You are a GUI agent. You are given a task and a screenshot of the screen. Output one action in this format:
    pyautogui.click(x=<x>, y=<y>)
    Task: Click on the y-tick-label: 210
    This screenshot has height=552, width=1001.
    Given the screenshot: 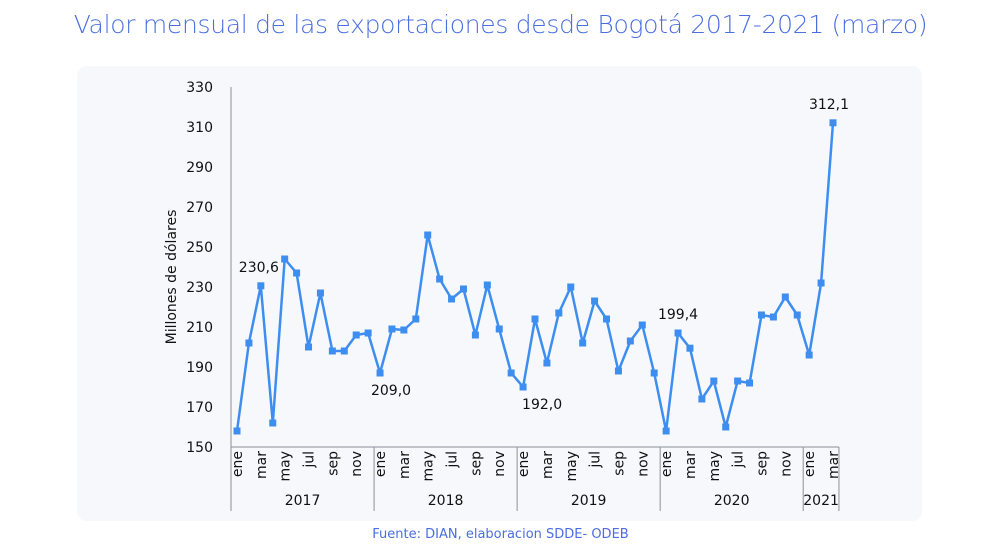 What is the action you would take?
    pyautogui.click(x=199, y=328)
    